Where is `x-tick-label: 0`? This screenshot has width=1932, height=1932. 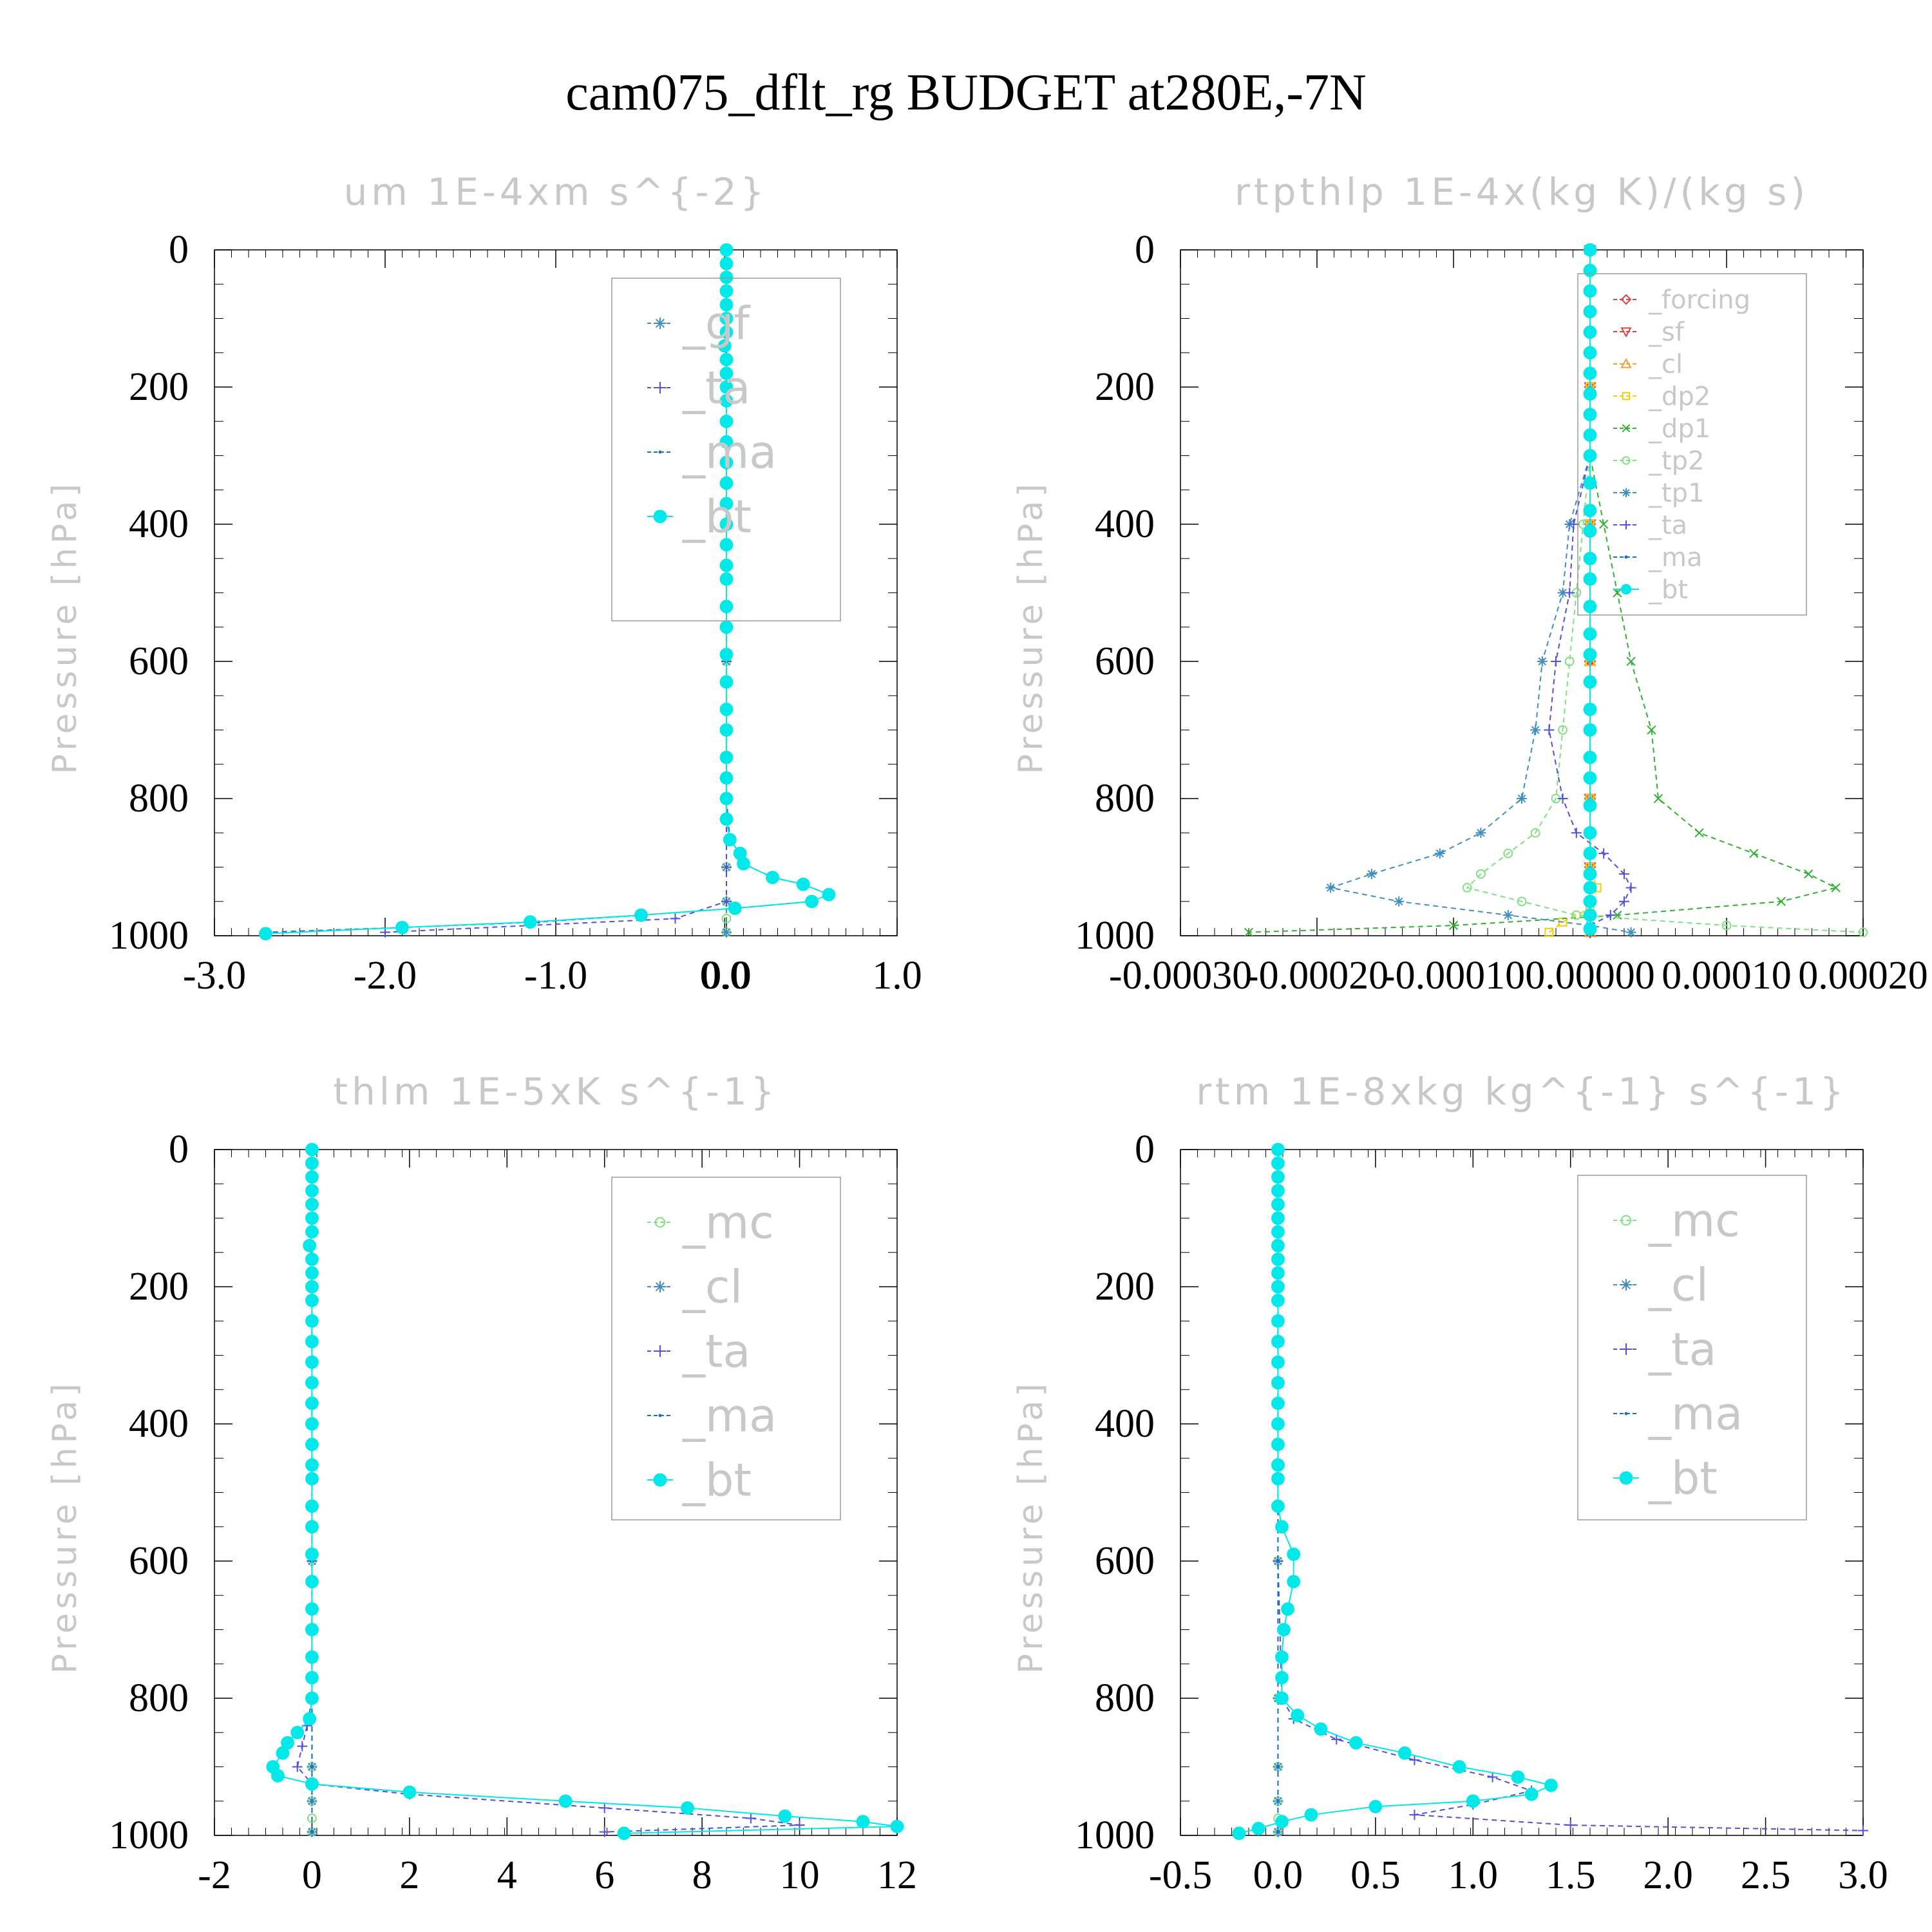 x-tick-label: 0 is located at coordinates (312, 1875).